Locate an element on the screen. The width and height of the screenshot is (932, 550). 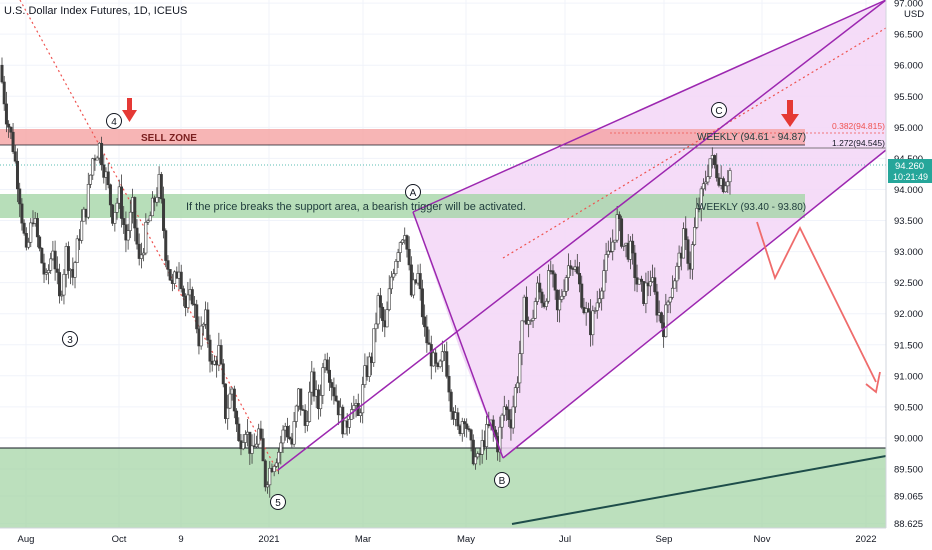
price-axis-currency: USD is located at coordinates (914, 14).